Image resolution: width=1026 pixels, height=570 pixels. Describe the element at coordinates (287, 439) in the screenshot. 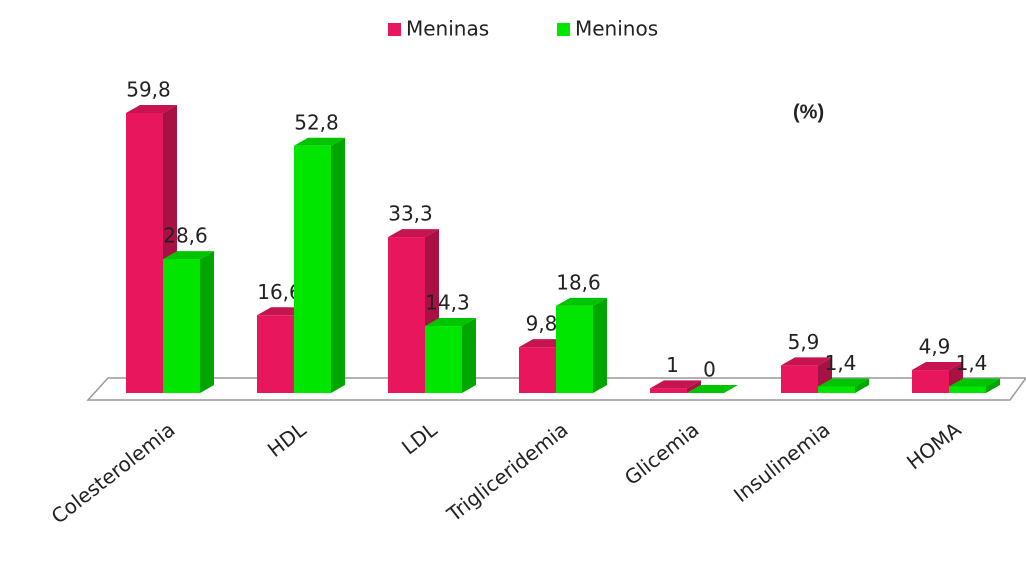

I see `x-tick-label: HDL` at that location.